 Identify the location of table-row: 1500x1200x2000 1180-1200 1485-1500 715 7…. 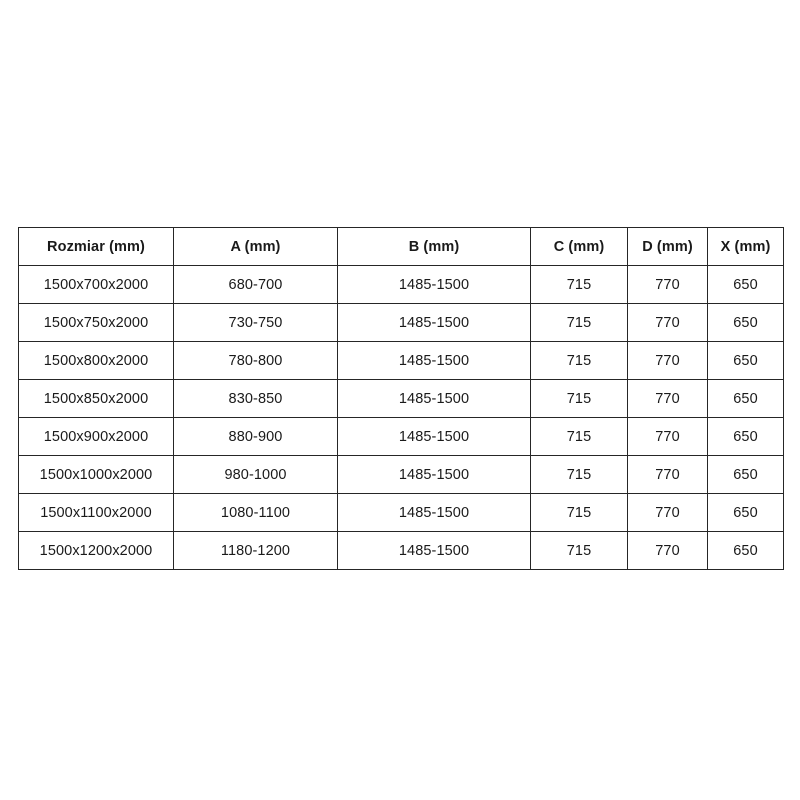
(401, 550).